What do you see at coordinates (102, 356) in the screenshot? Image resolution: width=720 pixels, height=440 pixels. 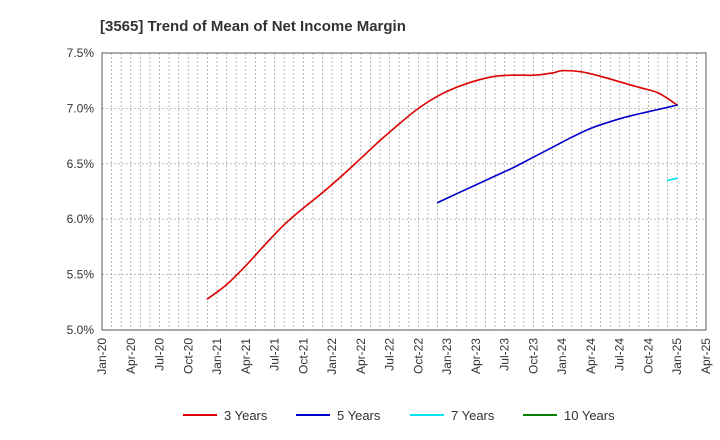 I see `x-tick-label: Jan-20` at bounding box center [102, 356].